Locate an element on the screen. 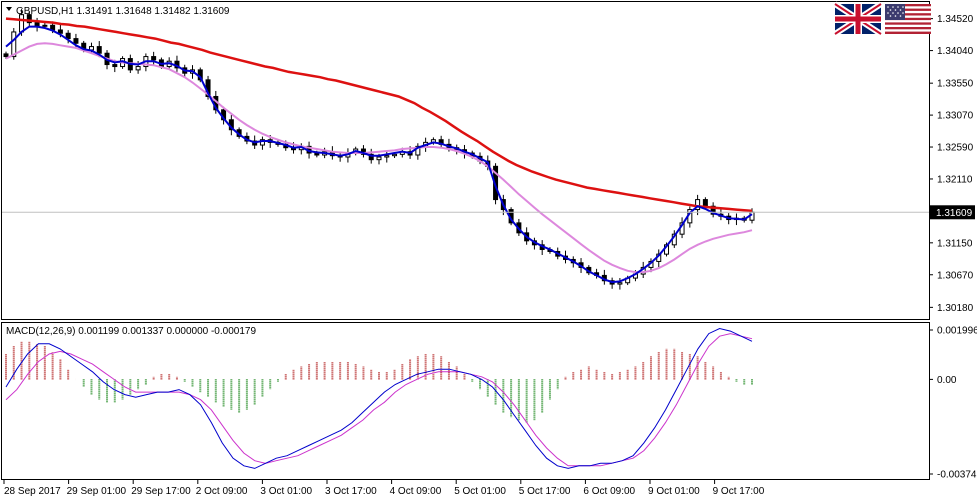 The image size is (977, 502). price-tick-label: 1.34520 is located at coordinates (955, 19).